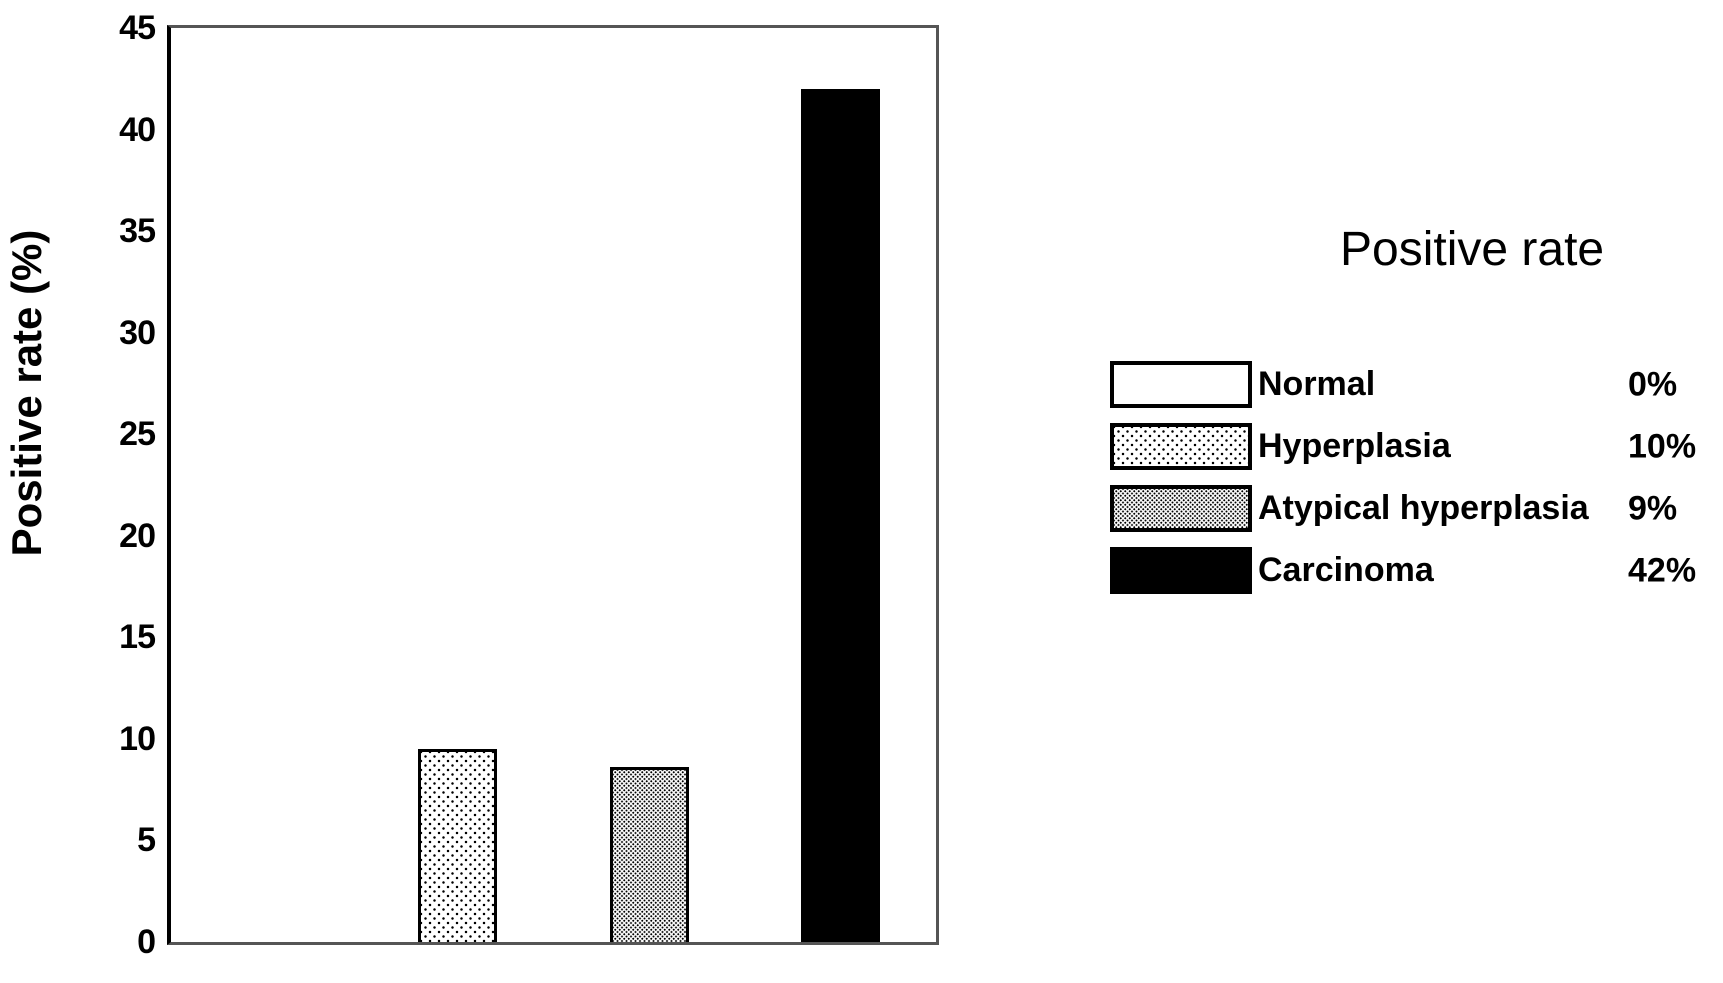  What do you see at coordinates (458, 845) in the screenshot?
I see `bar-hyperplasia` at bounding box center [458, 845].